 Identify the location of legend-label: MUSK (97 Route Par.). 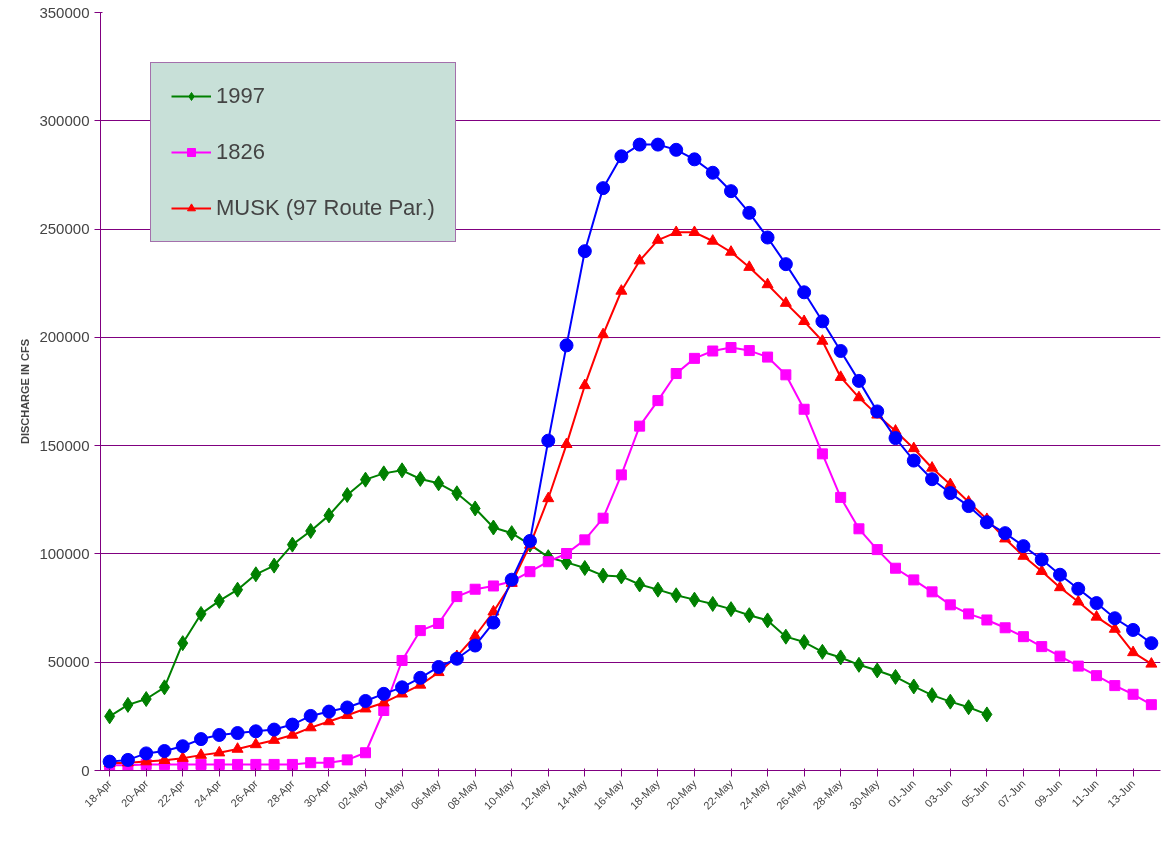
(325, 208).